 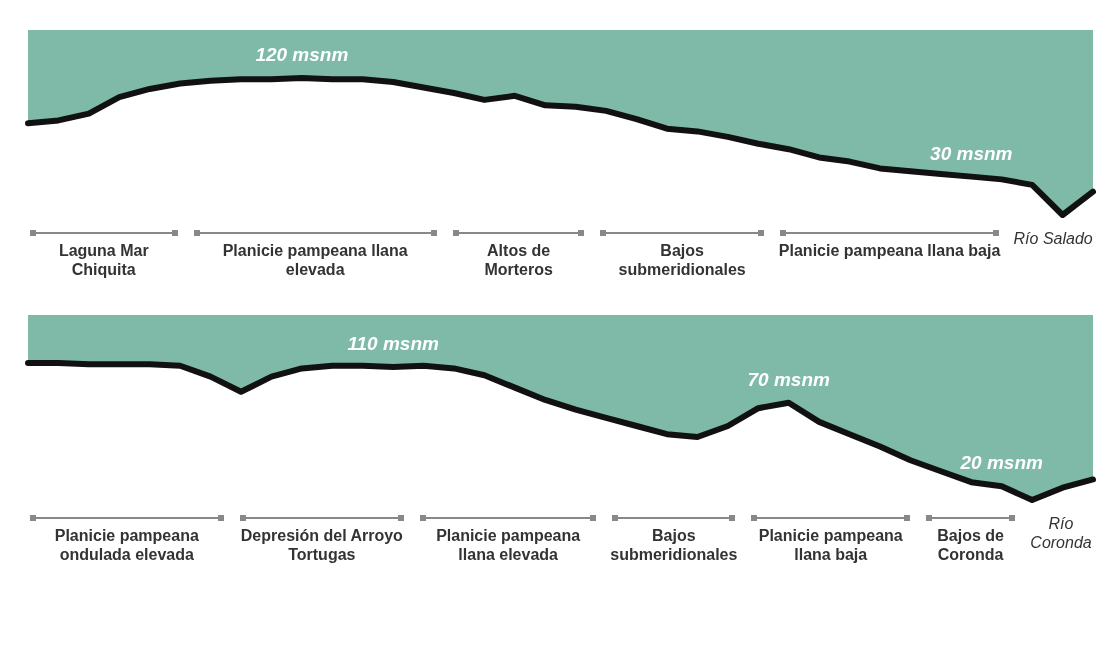 I want to click on text: Altos de Morteros, so click(x=518, y=260).